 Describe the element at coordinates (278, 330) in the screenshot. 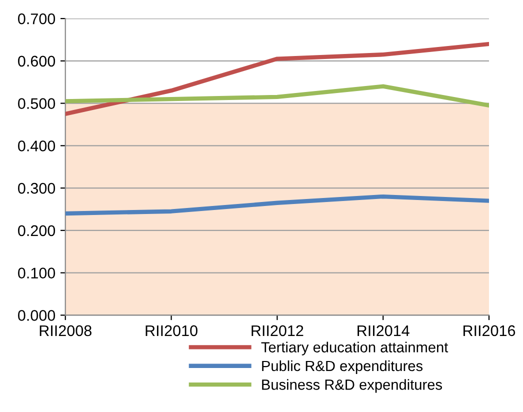

I see `x-tick-label: RII2012` at that location.